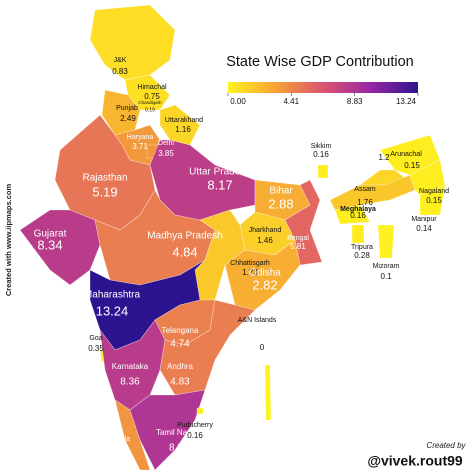 The image size is (474, 476). Describe the element at coordinates (176, 448) in the screenshot. I see `state-value: 8.8` at that location.